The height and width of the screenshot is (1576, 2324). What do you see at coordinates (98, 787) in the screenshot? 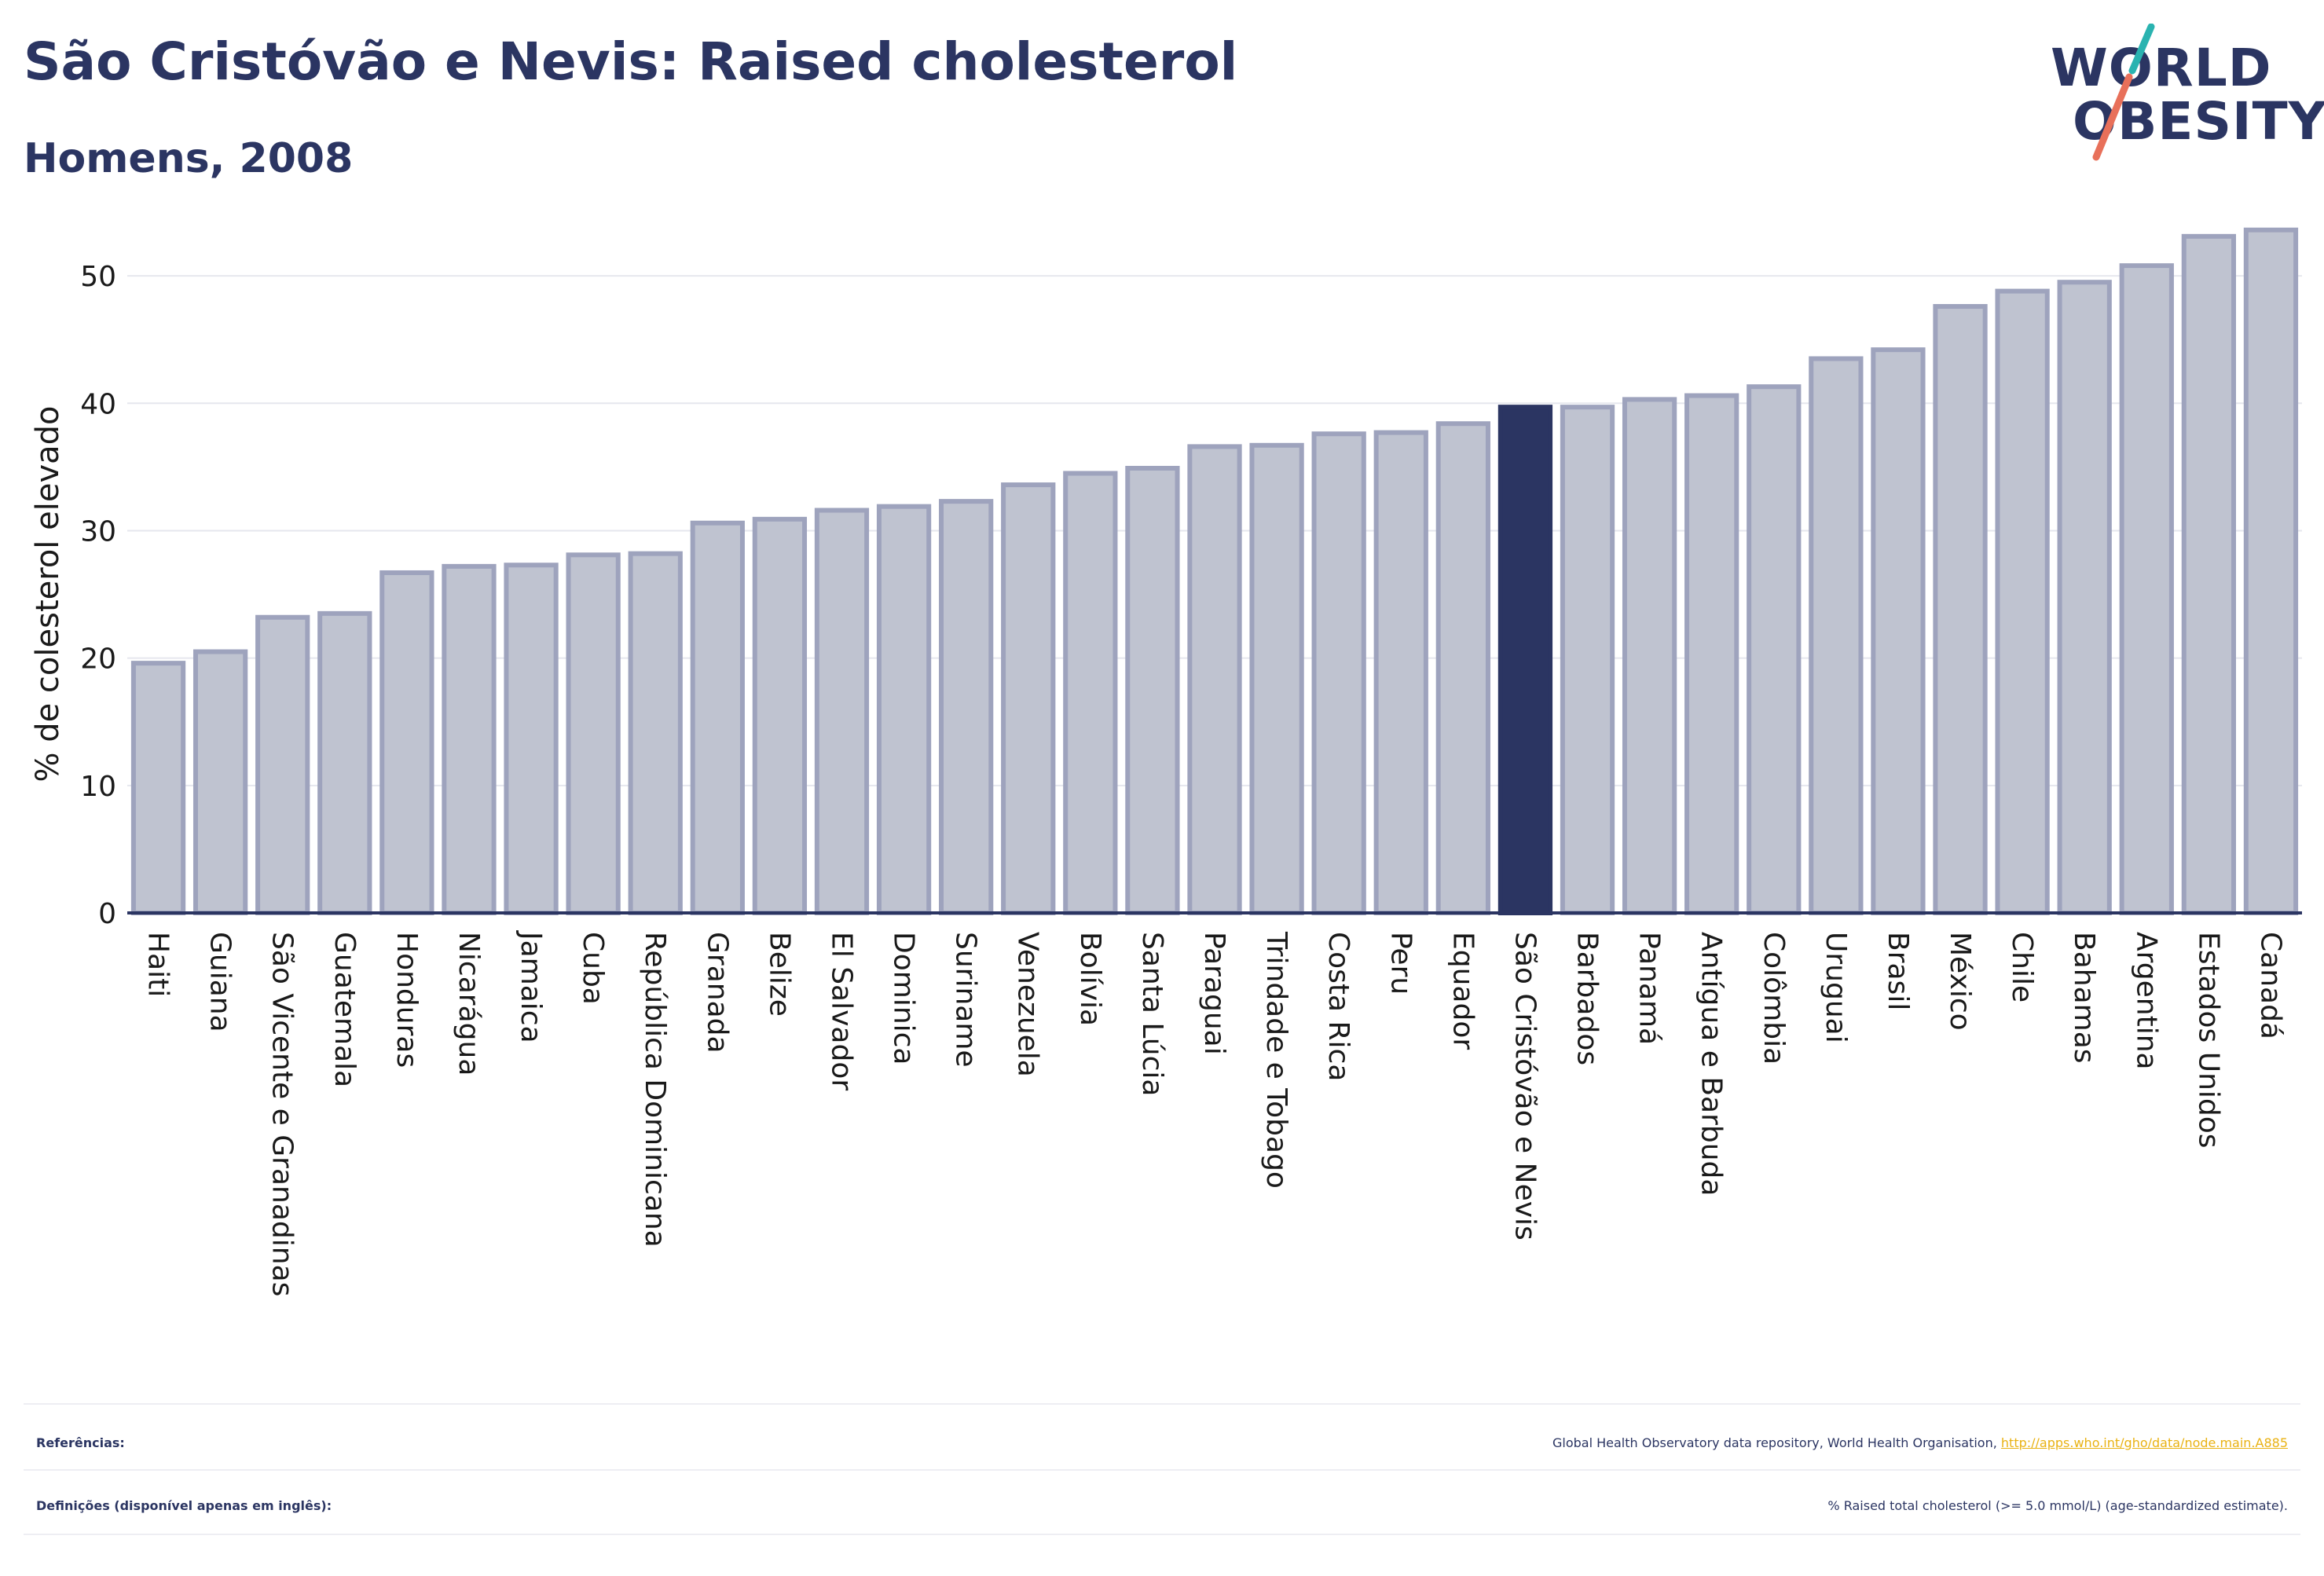
I see `y-tick-label: 10` at bounding box center [98, 787].